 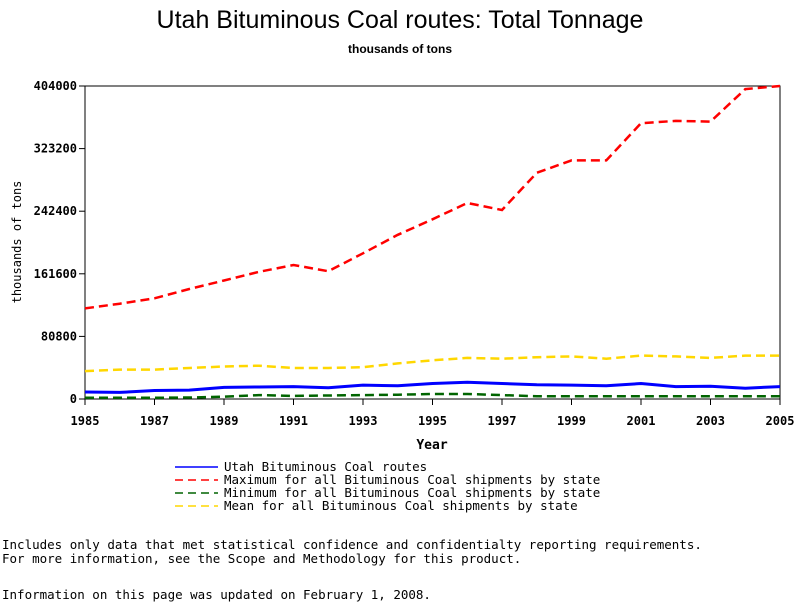 What do you see at coordinates (85, 421) in the screenshot?
I see `x-tick-label: 1985` at bounding box center [85, 421].